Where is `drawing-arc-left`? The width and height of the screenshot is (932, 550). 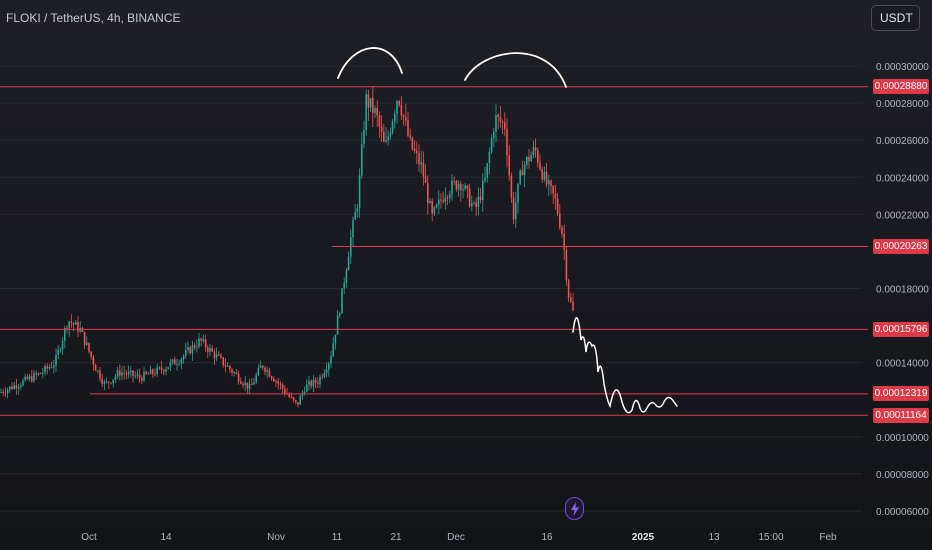
drawing-arc-left is located at coordinates (370, 63).